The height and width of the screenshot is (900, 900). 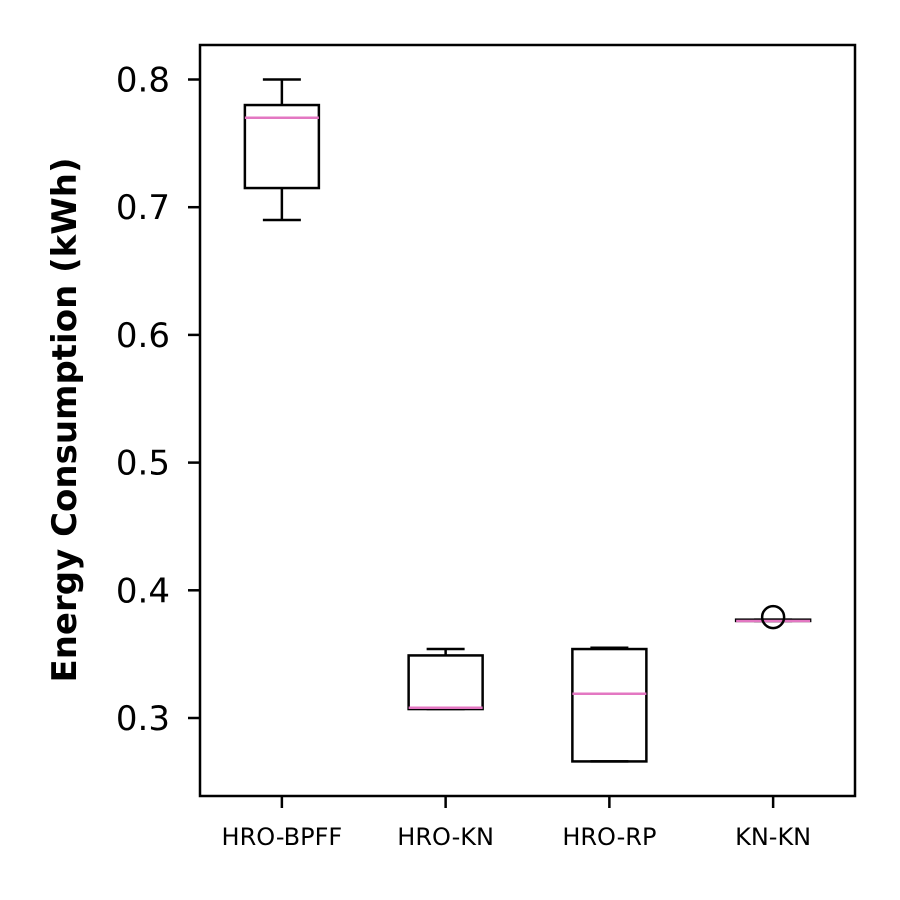 I want to click on y-tick-label: 0.4, so click(x=143, y=591).